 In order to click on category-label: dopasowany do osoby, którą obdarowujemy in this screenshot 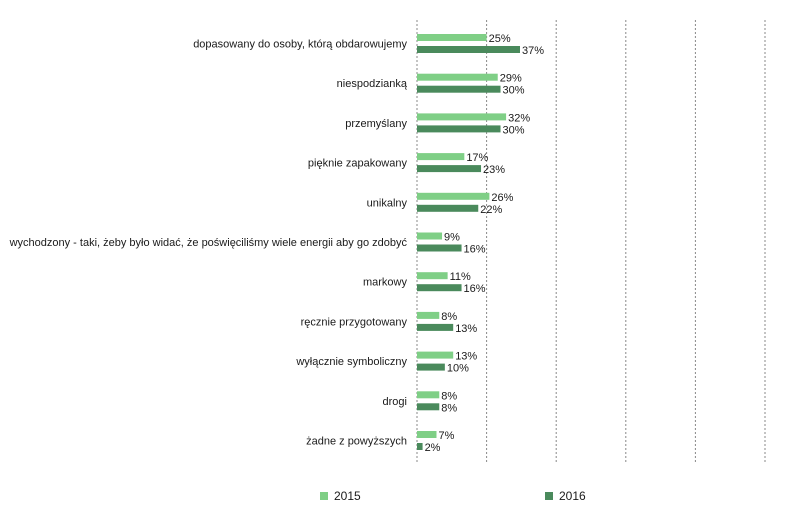, I will do `click(300, 45)`.